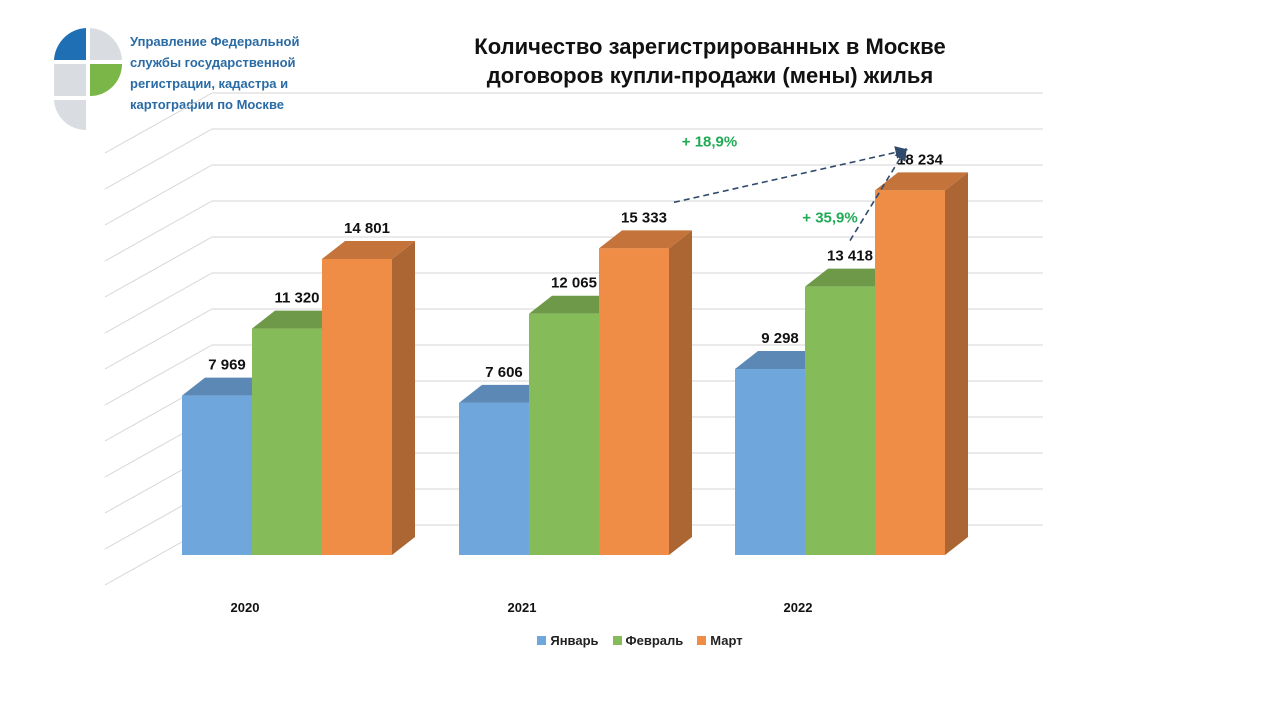 Image resolution: width=1280 pixels, height=720 pixels. I want to click on org-name-line: регистрации, кадастра и, so click(209, 83).